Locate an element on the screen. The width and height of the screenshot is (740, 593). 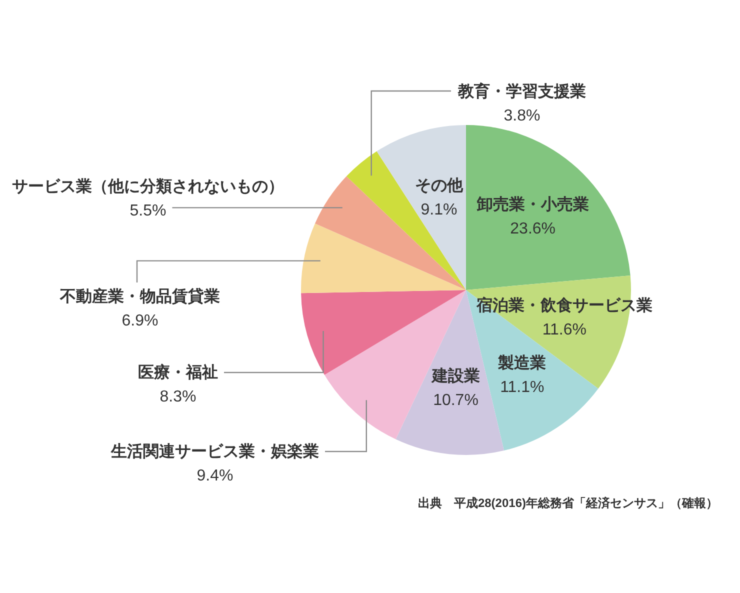
annotation: 出典 平成28(2016)年総務省「経済センサス」（確報） is located at coordinates (568, 503).